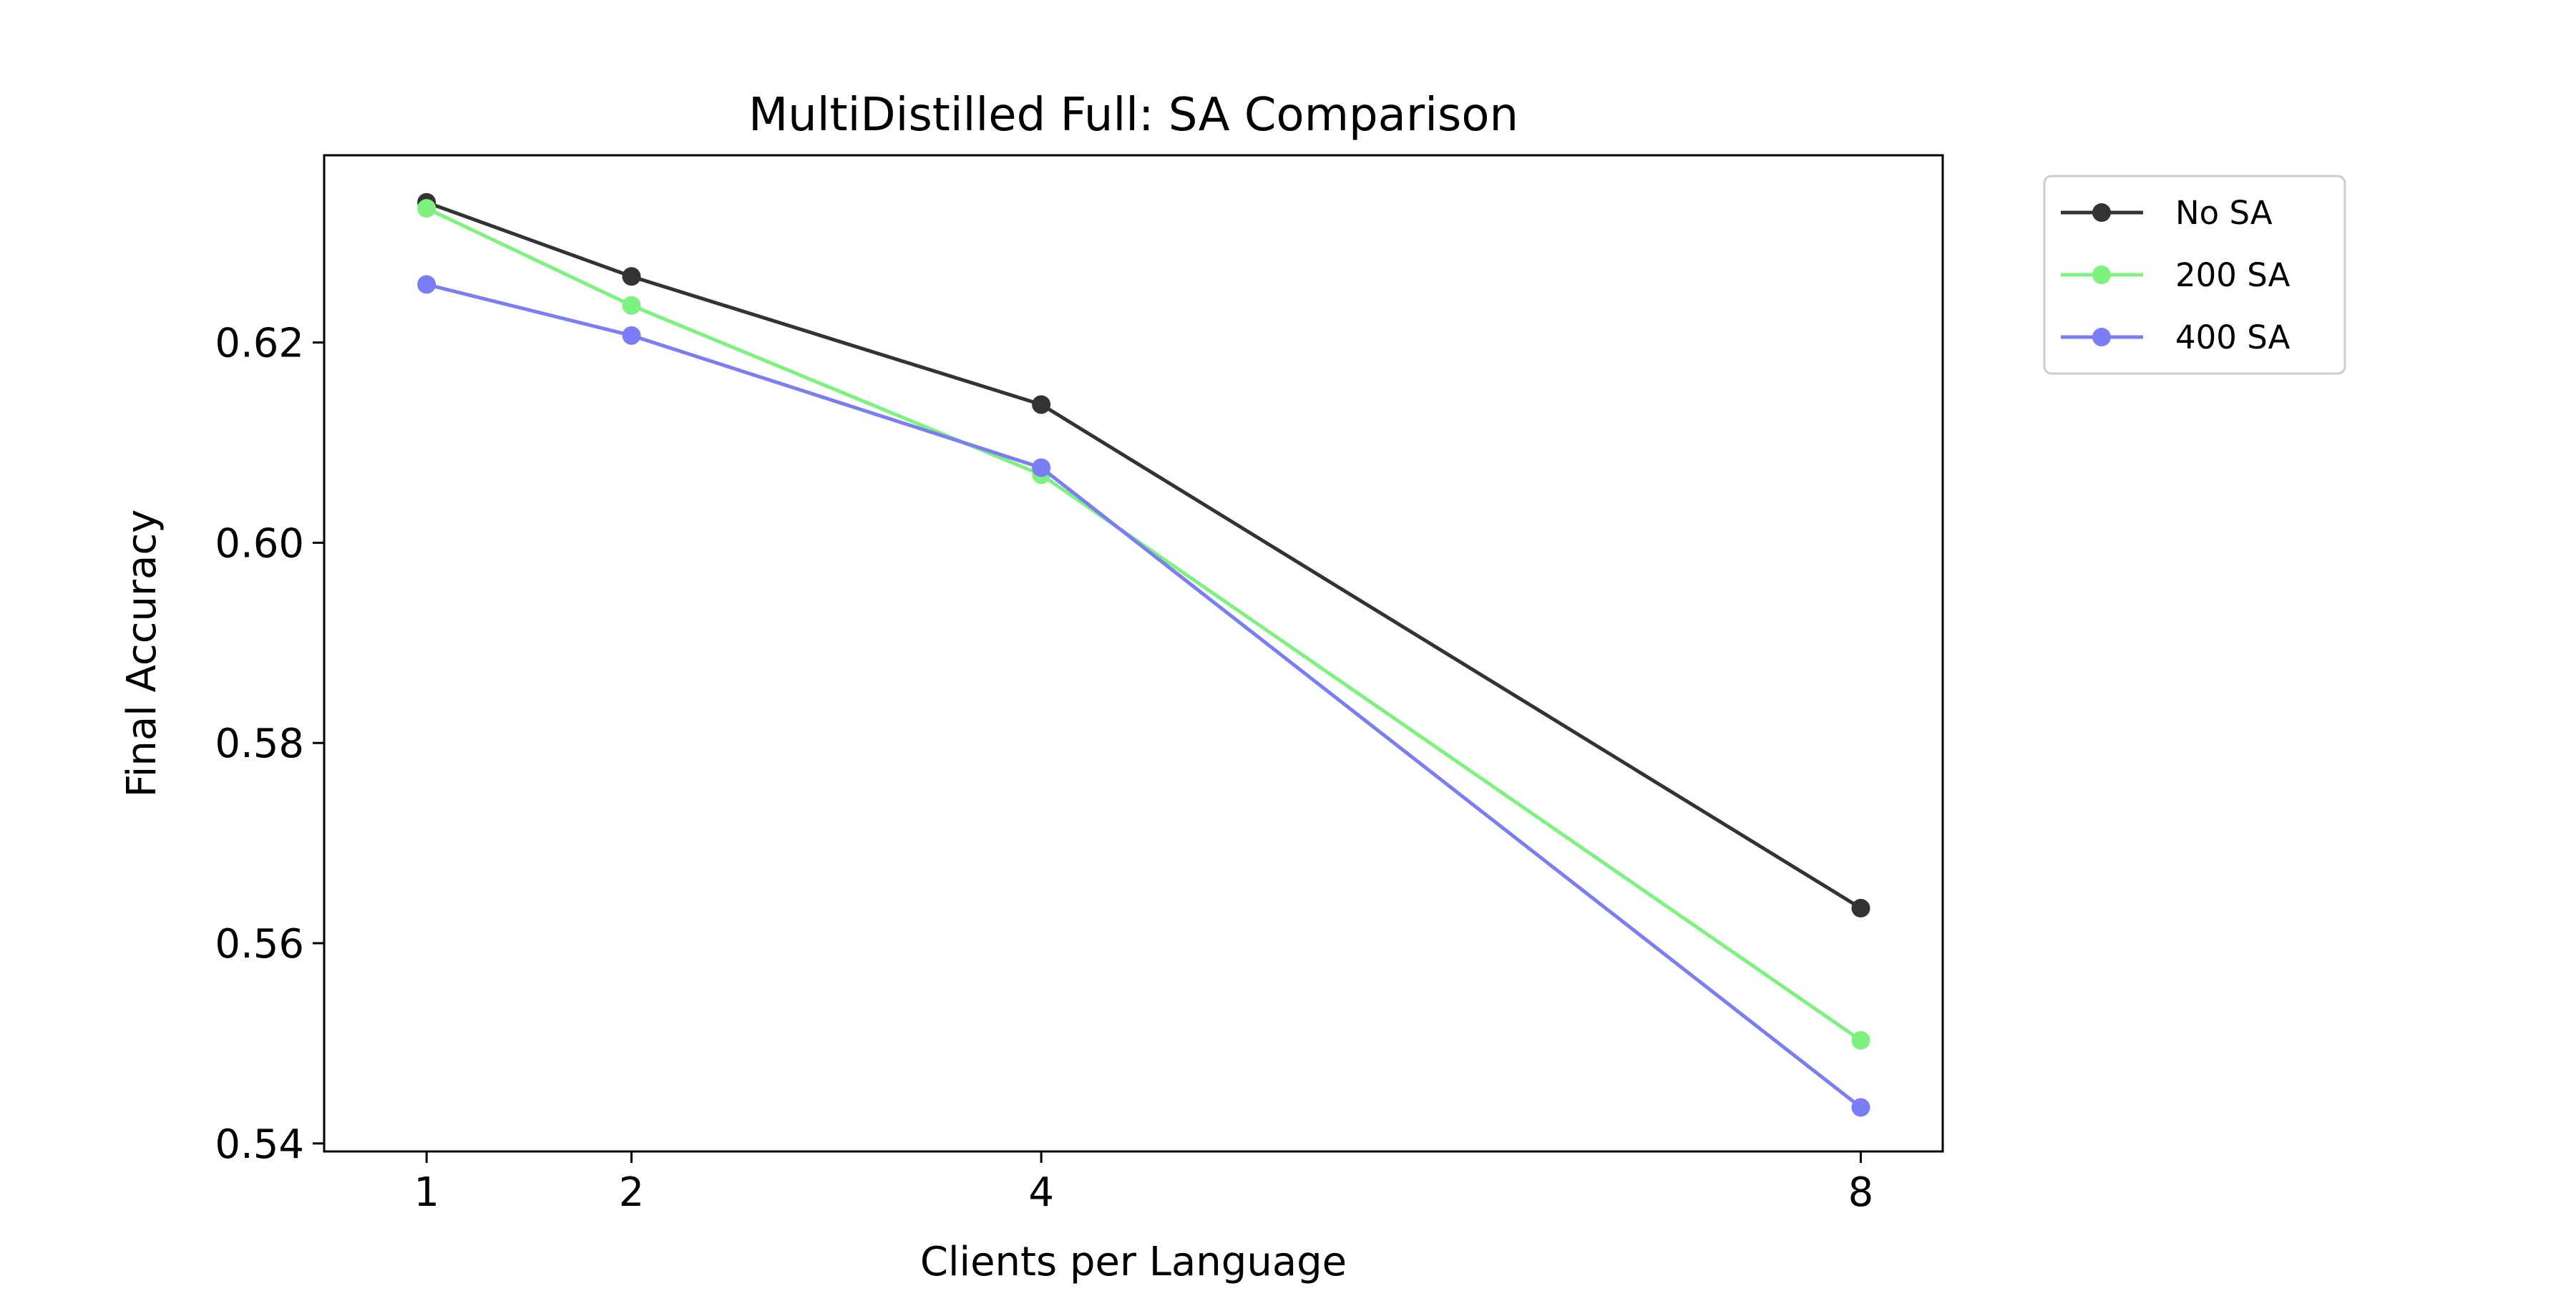  Describe the element at coordinates (426, 1192) in the screenshot. I see `x-tick-label: 1` at that location.